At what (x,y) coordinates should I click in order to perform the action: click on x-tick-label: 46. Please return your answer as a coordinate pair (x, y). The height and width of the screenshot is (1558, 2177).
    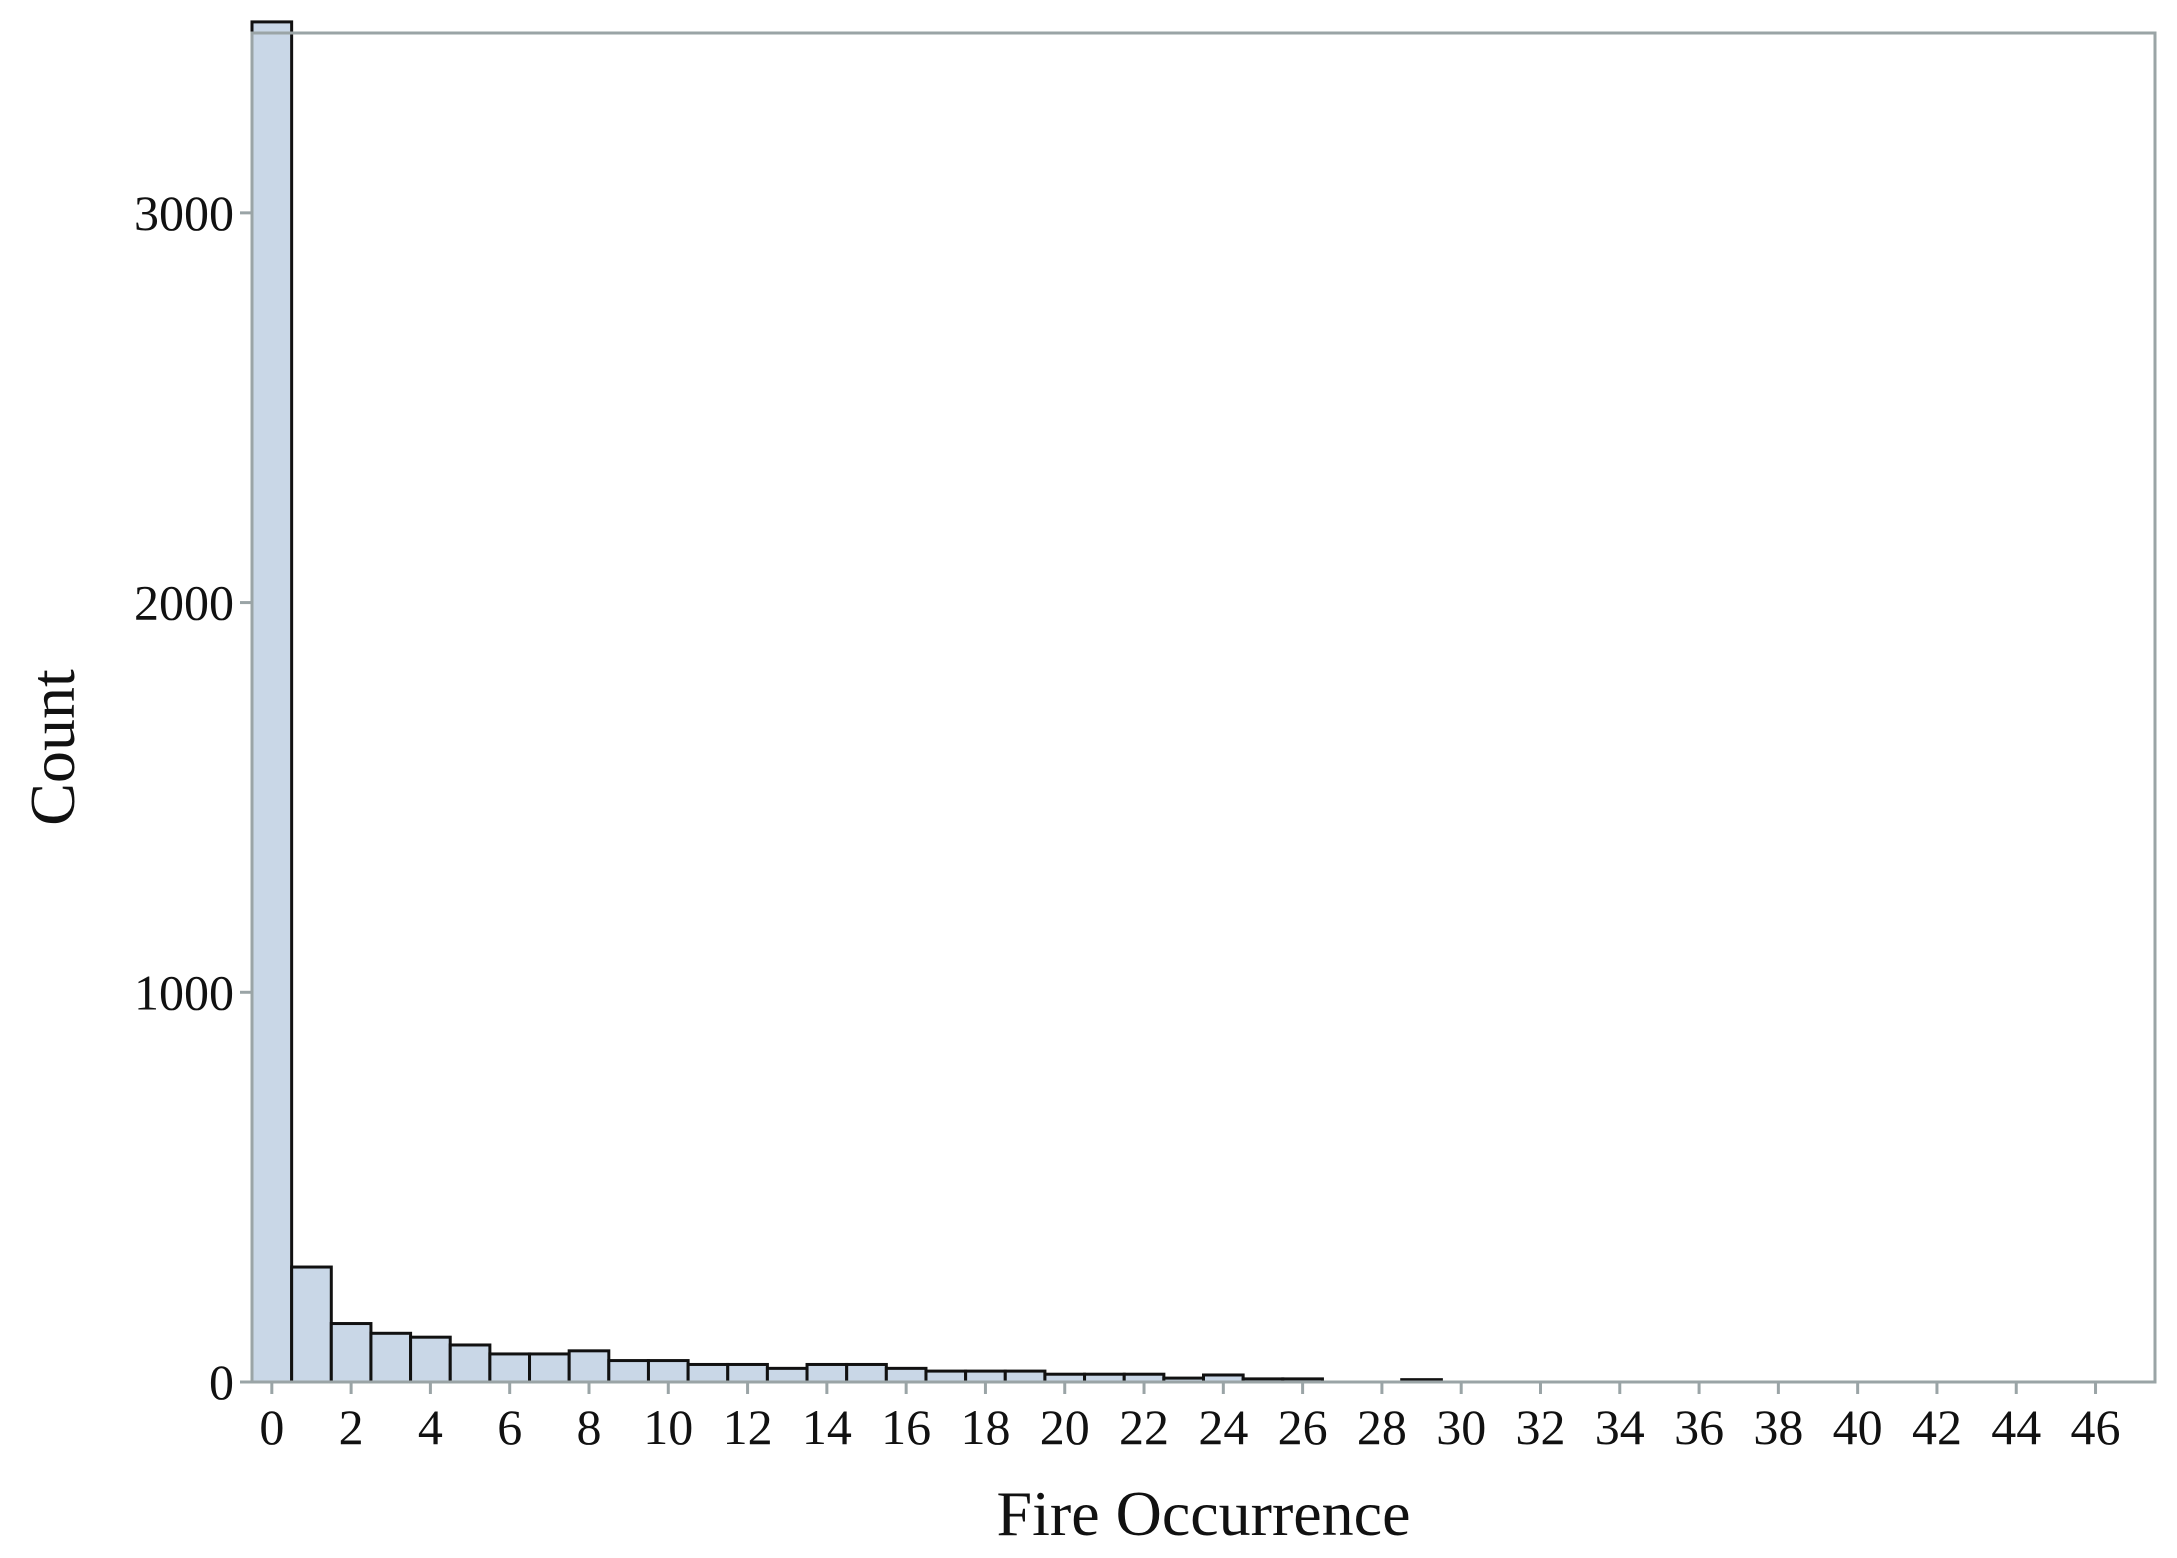
    Looking at the image, I should click on (2096, 1427).